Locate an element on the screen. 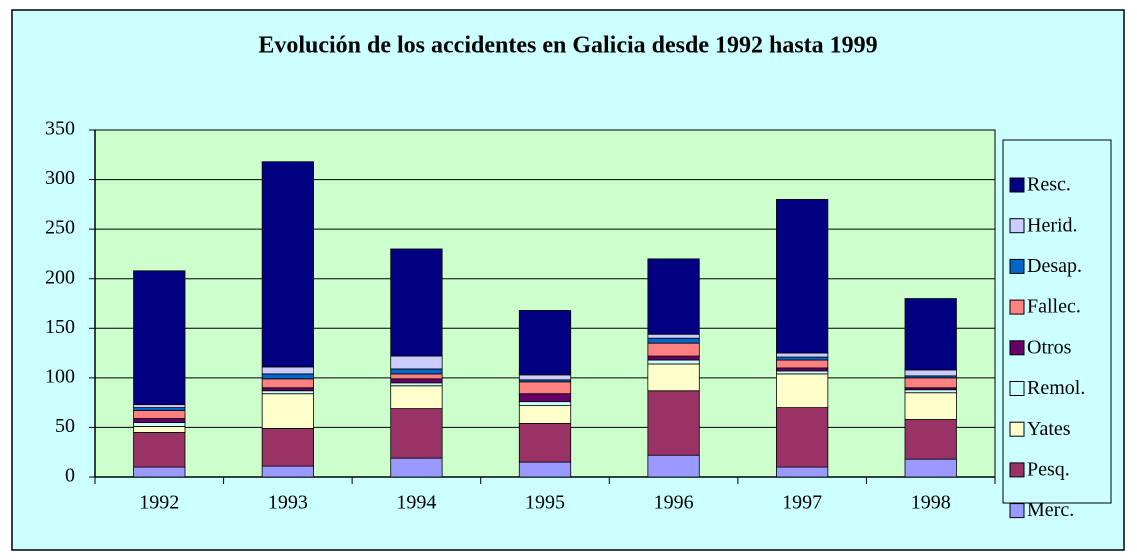 Image resolution: width=1137 pixels, height=560 pixels. x-tick-label: 1997 is located at coordinates (802, 503).